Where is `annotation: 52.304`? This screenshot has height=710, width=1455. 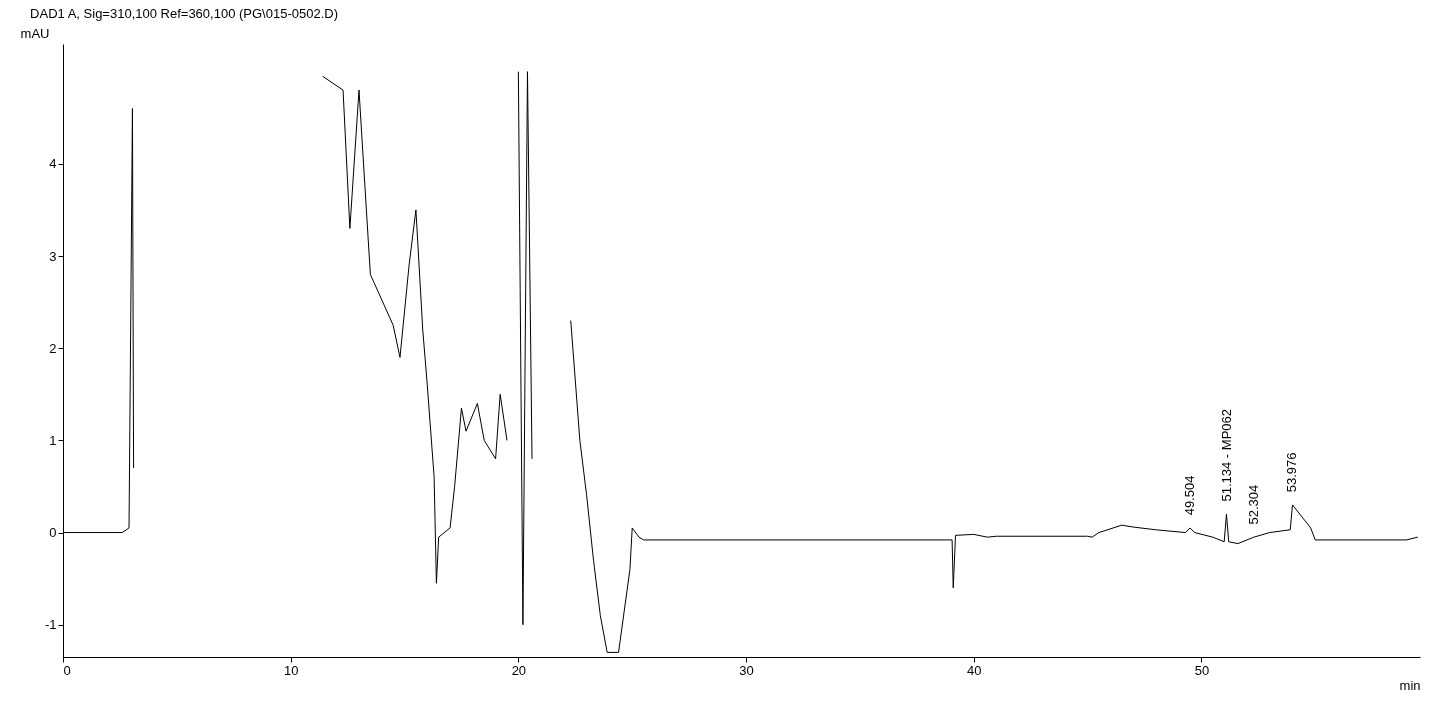 annotation: 52.304 is located at coordinates (1253, 504).